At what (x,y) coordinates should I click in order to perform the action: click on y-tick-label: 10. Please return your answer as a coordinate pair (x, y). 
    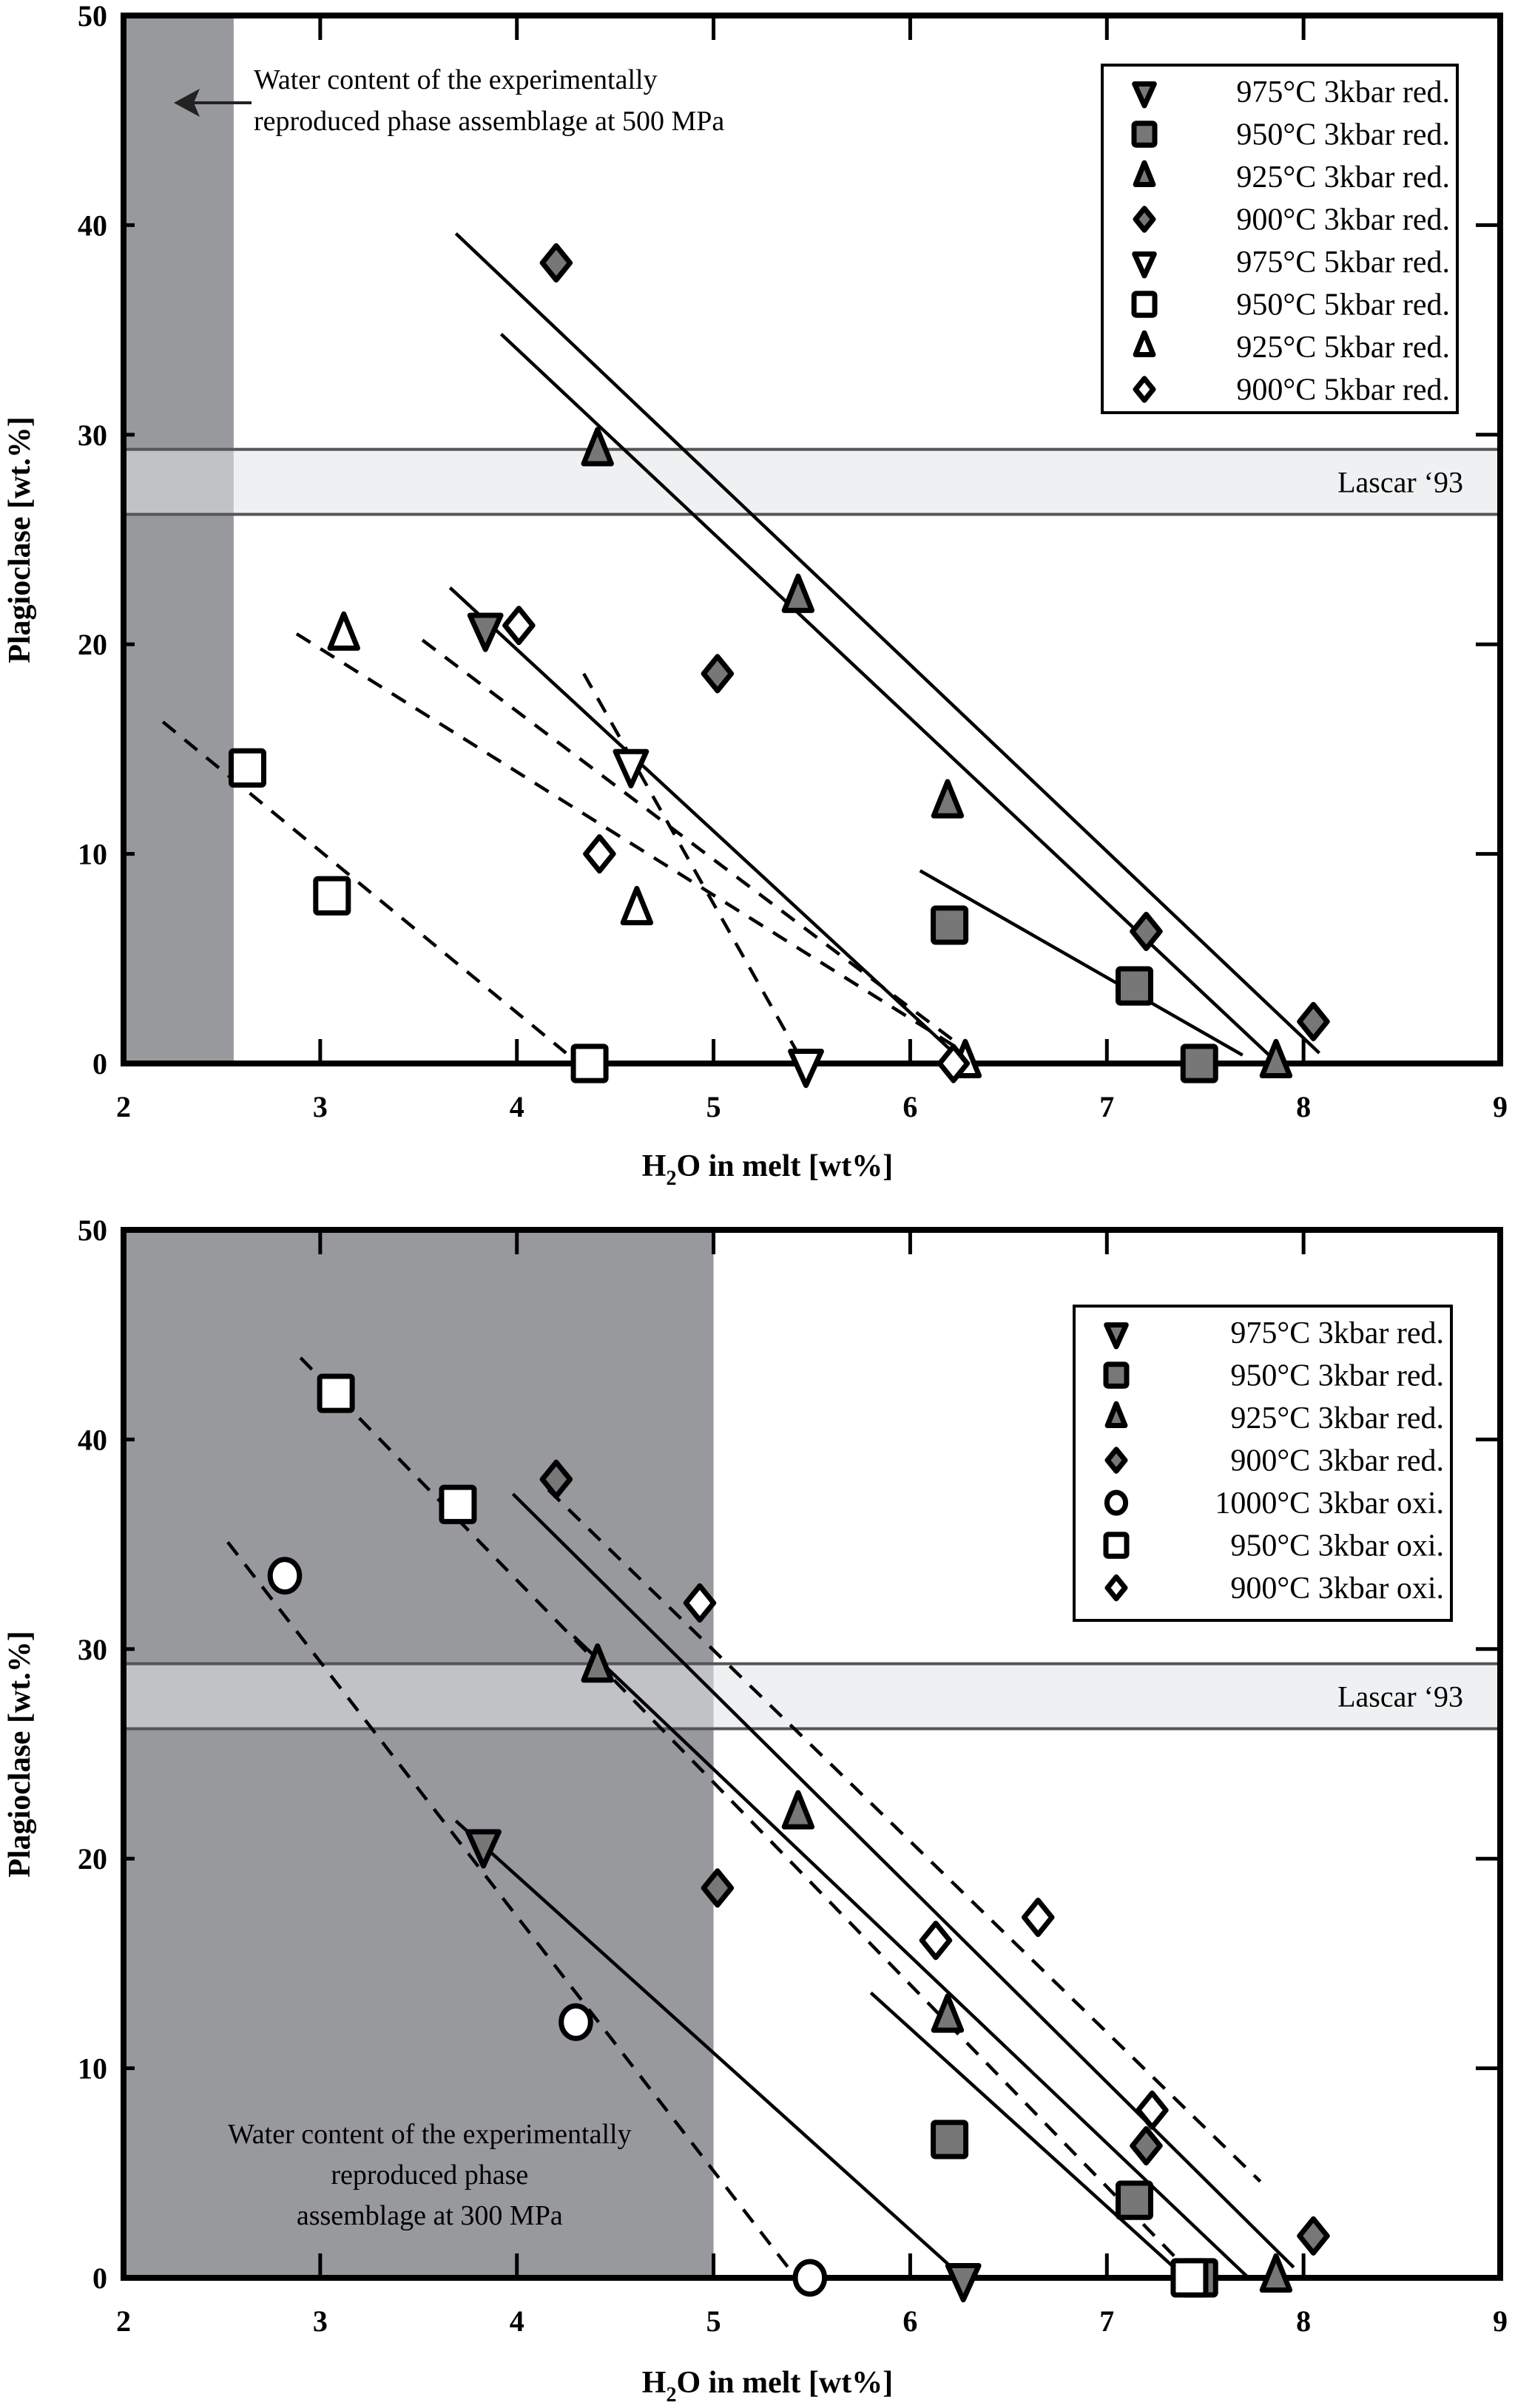
    Looking at the image, I should click on (92, 2069).